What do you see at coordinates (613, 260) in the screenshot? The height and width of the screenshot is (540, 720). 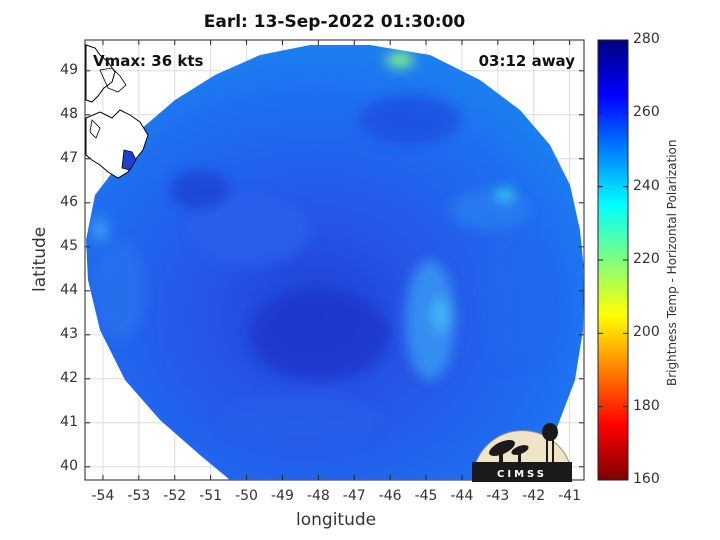 I see `colorbar-ticks` at bounding box center [613, 260].